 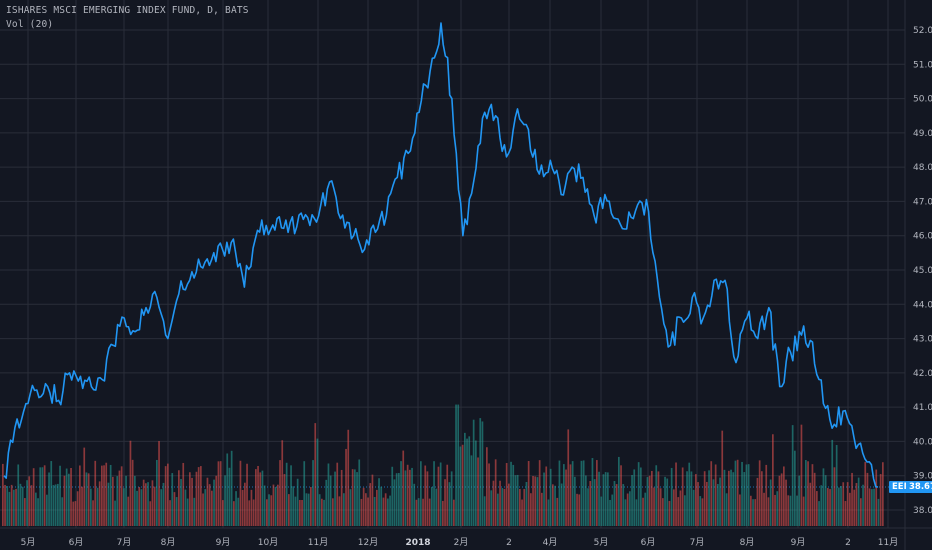 What do you see at coordinates (922, 305) in the screenshot?
I see `price-tick-label: 44.00` at bounding box center [922, 305].